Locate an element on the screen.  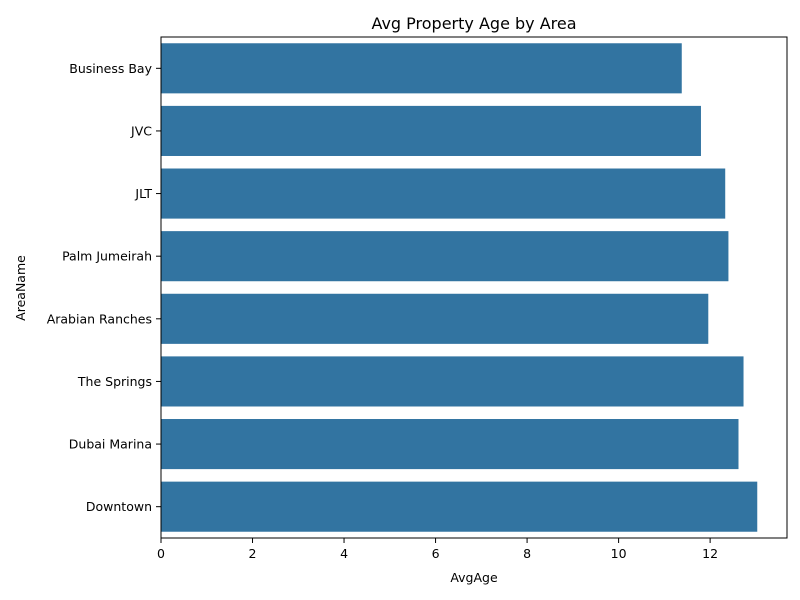
y-tick-label: JVC is located at coordinates (141, 130).